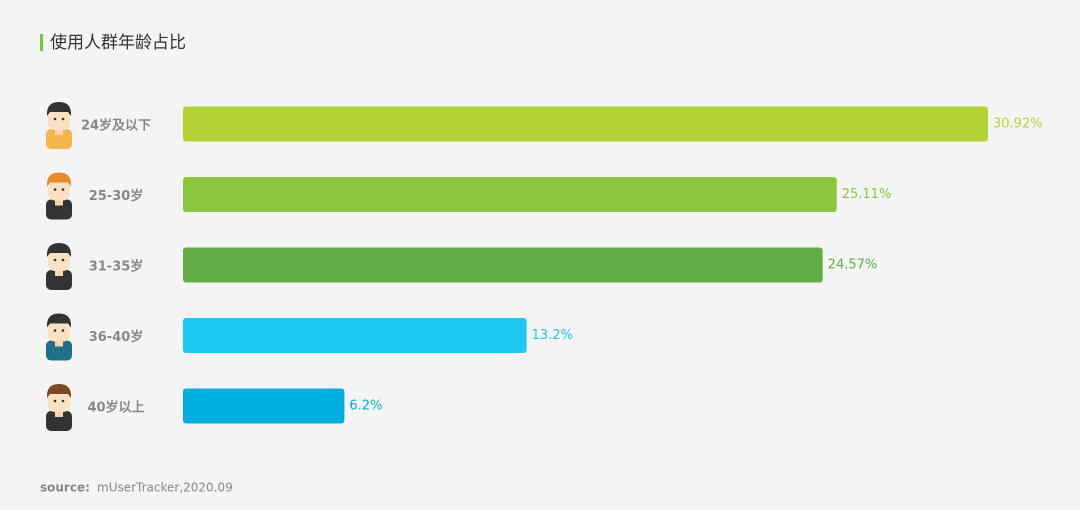  What do you see at coordinates (41, 42) in the screenshot?
I see `title-marker` at bounding box center [41, 42].